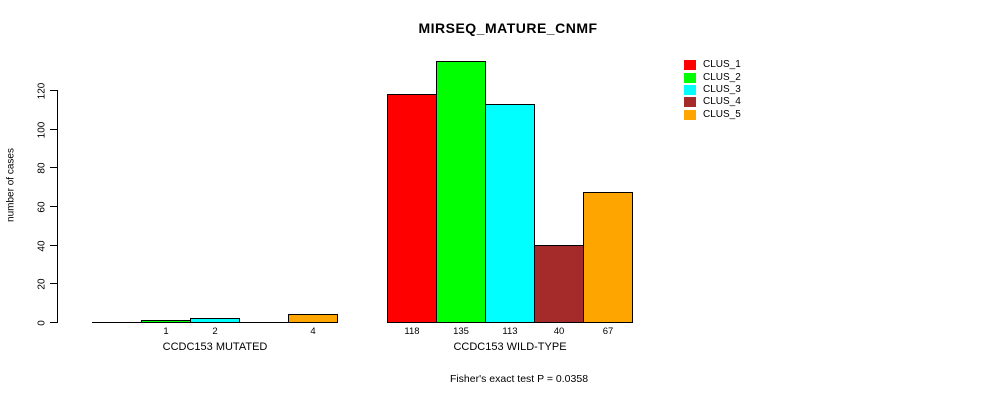 The width and height of the screenshot is (990, 400). I want to click on bar-value-label: 40, so click(559, 331).